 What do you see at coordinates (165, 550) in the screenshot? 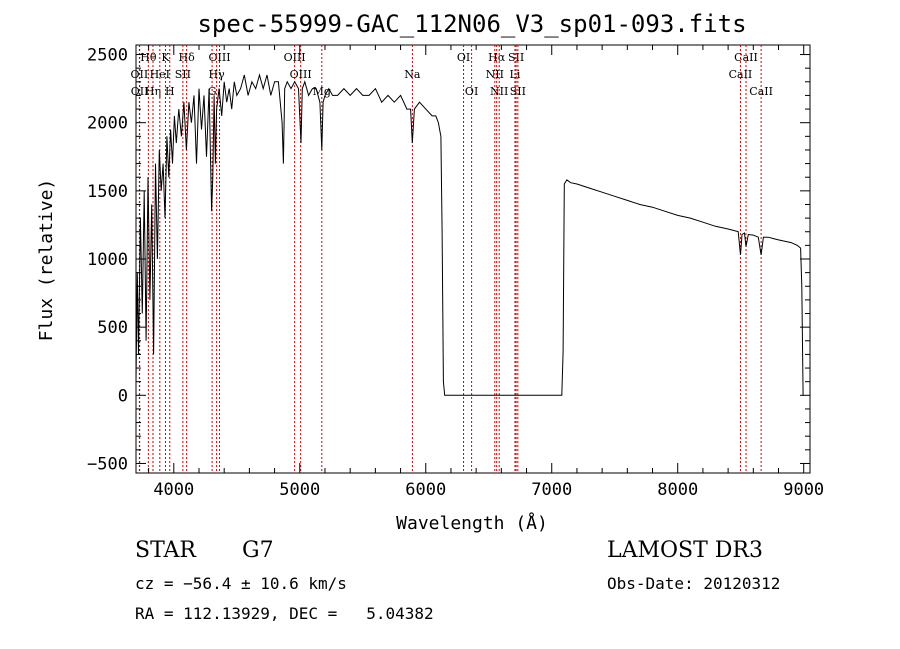
I see `object-class: STAR` at bounding box center [165, 550].